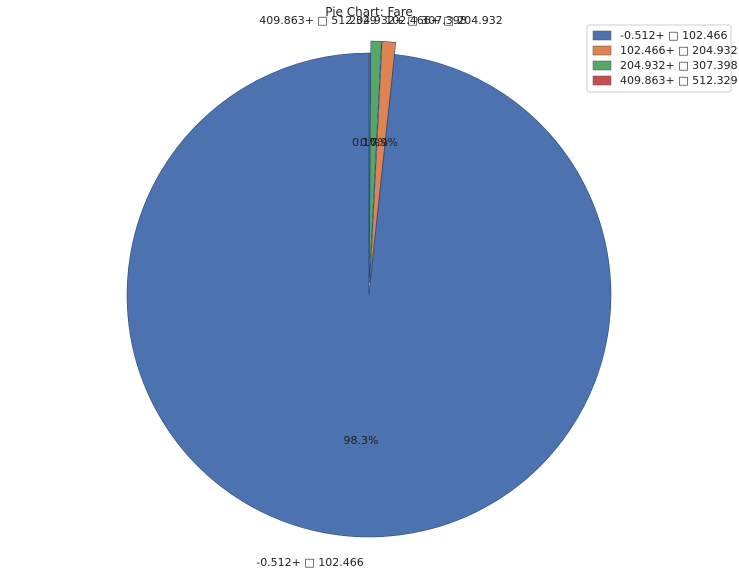  What do you see at coordinates (408, 20) in the screenshot?
I see `category-label: 204.932+ □ 307.398` at bounding box center [408, 20].